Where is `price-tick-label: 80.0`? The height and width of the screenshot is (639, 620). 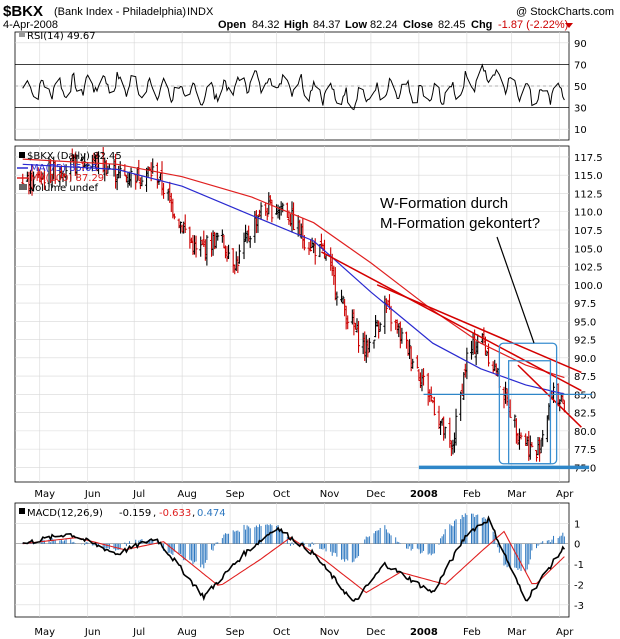 price-tick-label: 80.0 is located at coordinates (585, 432).